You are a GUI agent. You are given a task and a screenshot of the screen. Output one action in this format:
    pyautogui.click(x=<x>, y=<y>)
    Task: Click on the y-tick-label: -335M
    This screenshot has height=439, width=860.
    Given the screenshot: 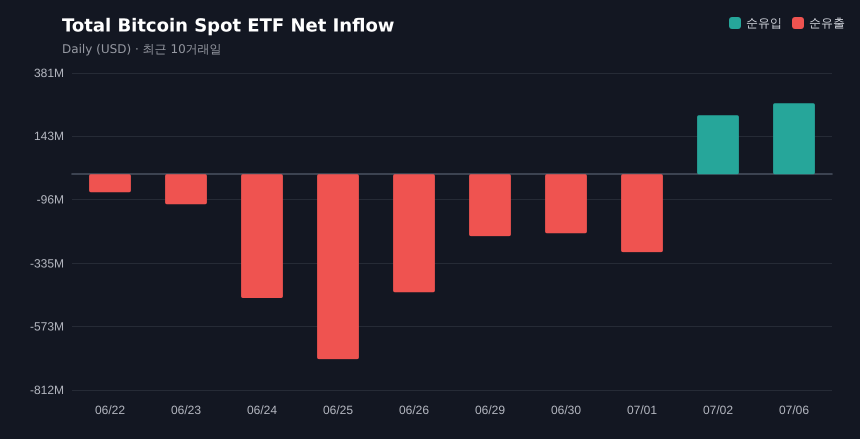 What is the action you would take?
    pyautogui.click(x=47, y=263)
    